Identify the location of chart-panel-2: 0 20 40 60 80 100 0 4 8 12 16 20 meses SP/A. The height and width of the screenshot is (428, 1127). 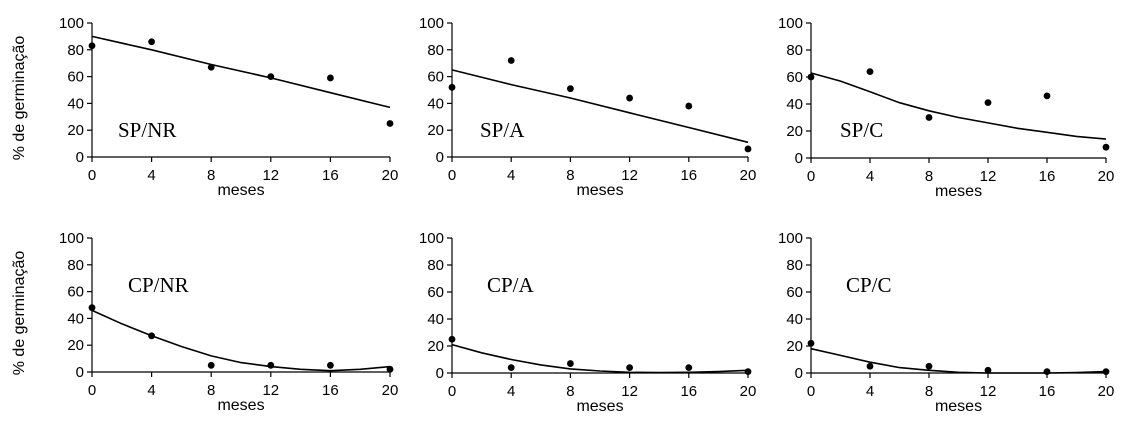
(587, 107).